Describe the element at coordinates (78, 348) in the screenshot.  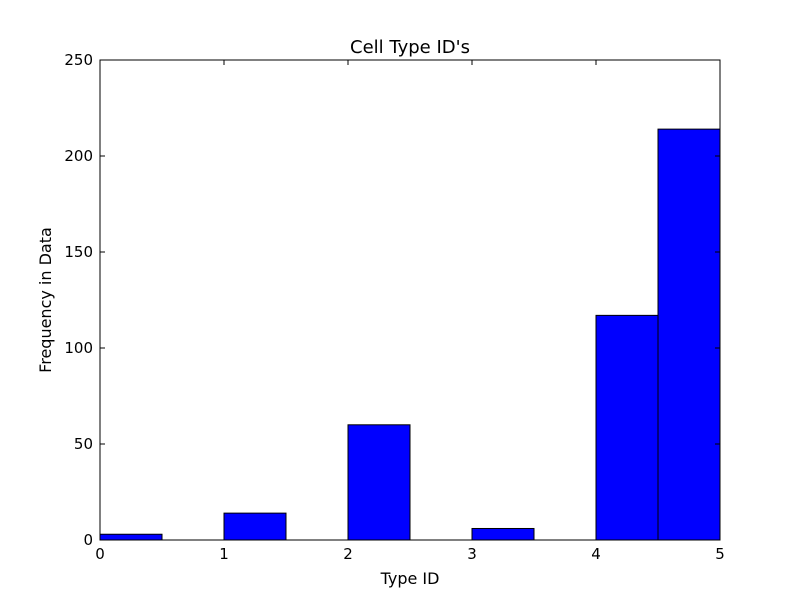
I see `y-tick-label-2: 100` at that location.